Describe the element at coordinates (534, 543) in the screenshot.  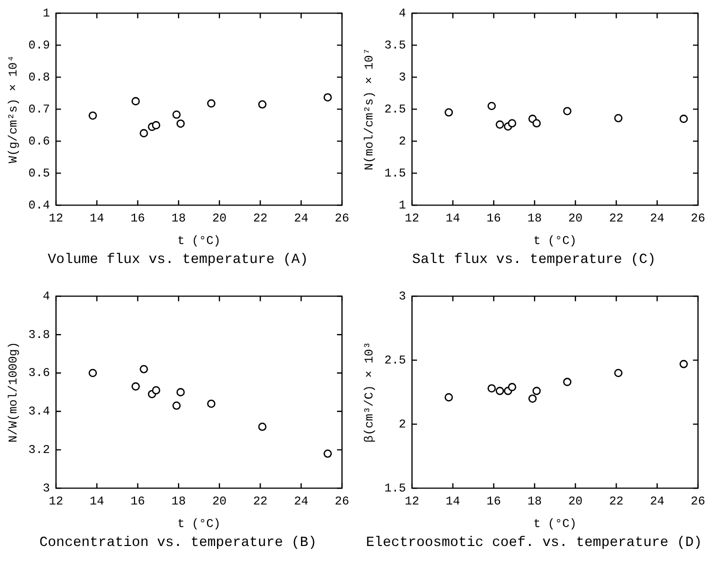
I see `text: Electroosmotic coef. vs. temperature (D)` at that location.